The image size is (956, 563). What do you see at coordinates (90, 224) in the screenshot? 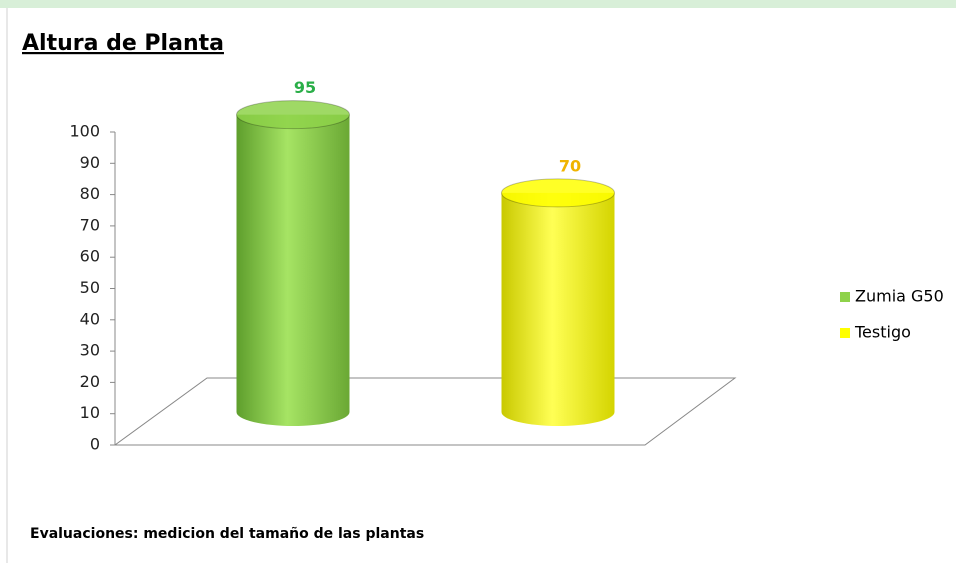
I see `y-tick-label: 70` at bounding box center [90, 224].